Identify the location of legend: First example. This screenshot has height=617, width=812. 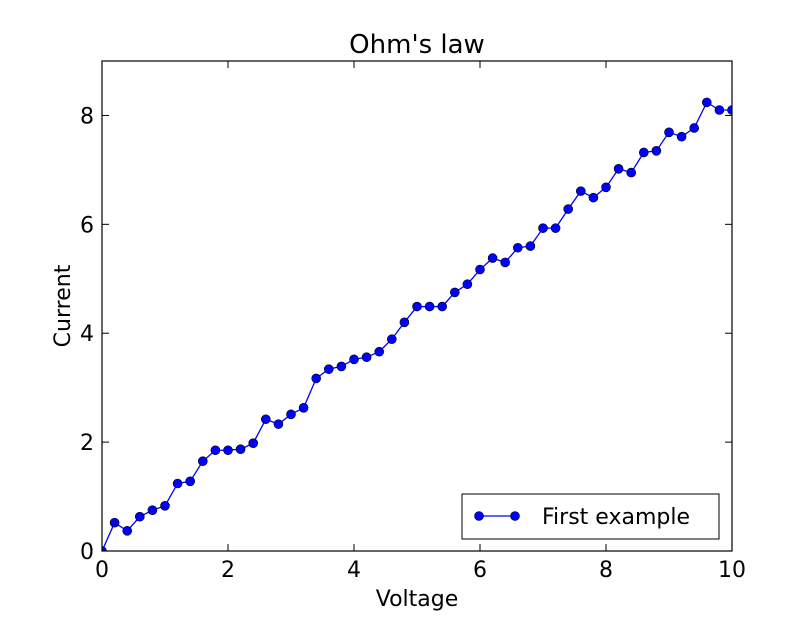
(590, 516).